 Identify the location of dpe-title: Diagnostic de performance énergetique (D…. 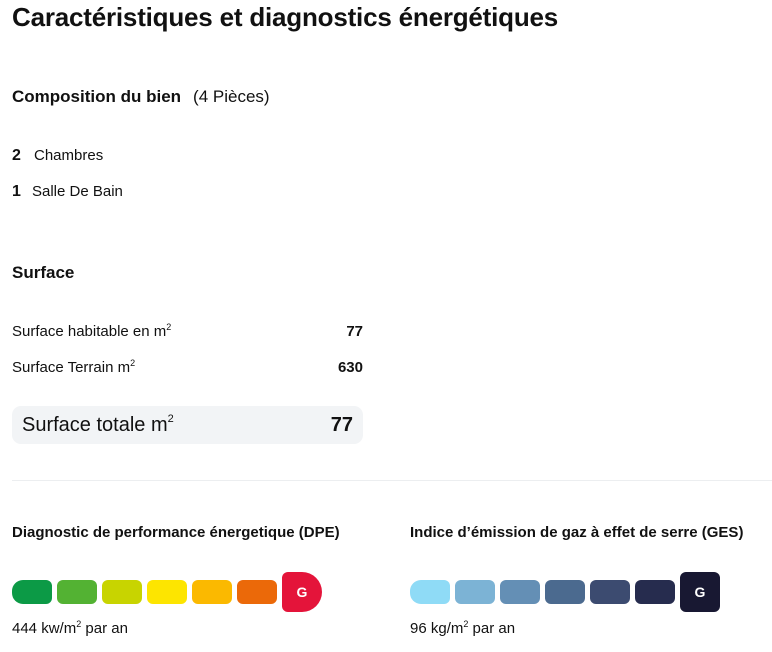
(176, 532).